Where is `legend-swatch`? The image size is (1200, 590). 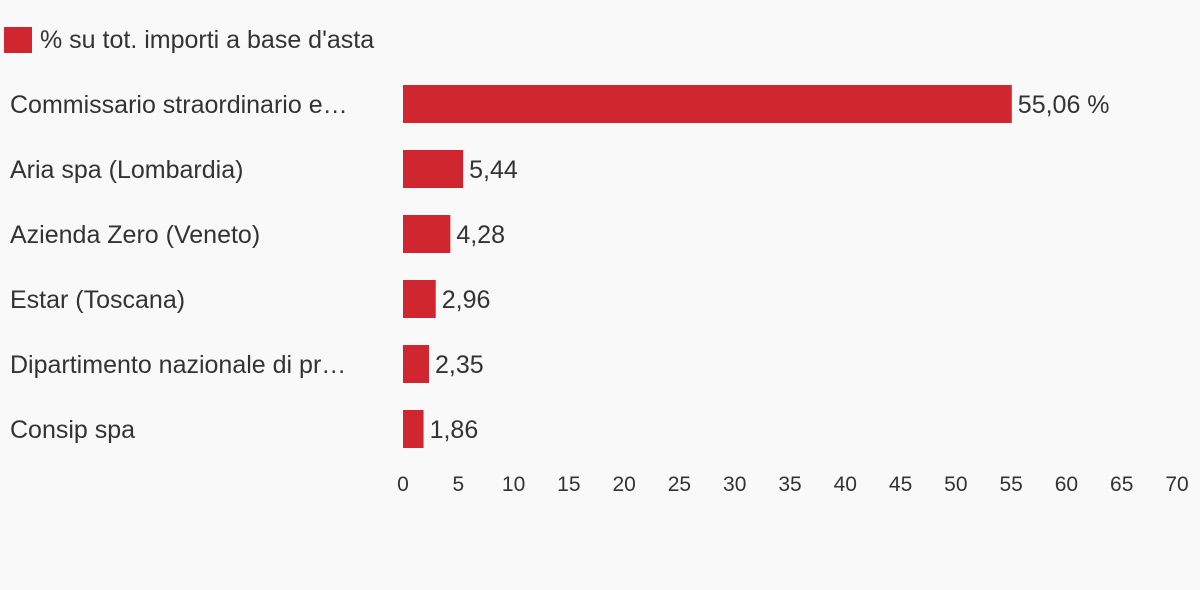
legend-swatch is located at coordinates (18, 40).